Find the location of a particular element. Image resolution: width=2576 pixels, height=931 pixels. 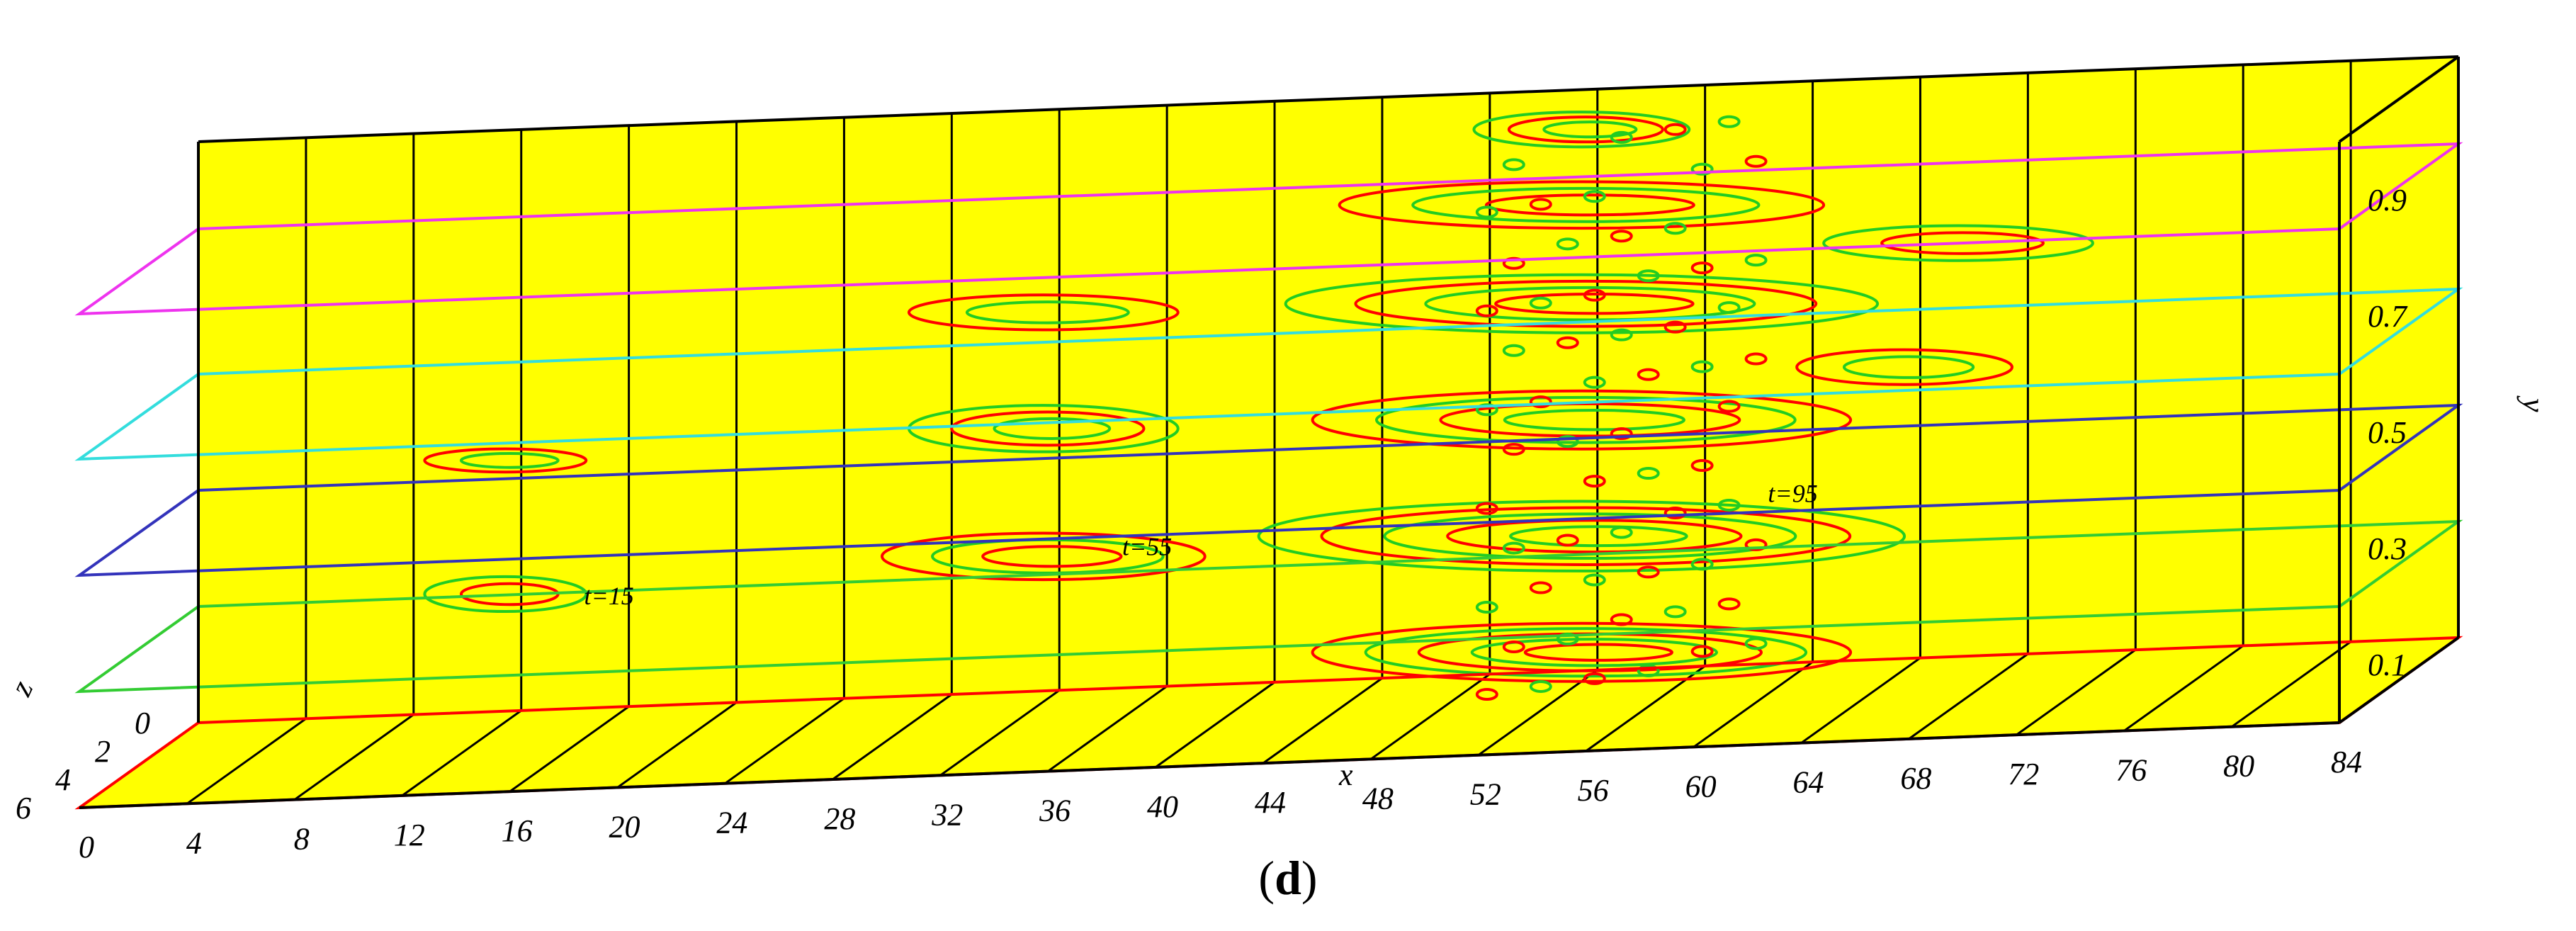

y-tick-label: 0.7 is located at coordinates (2388, 316).